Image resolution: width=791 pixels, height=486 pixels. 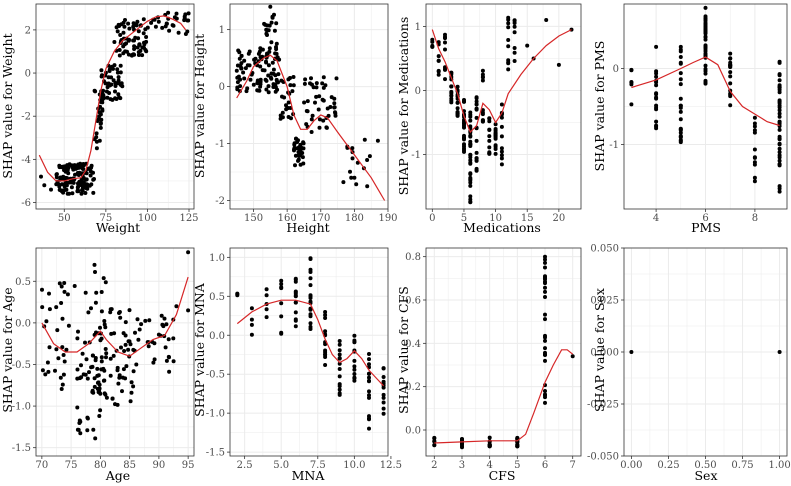 What do you see at coordinates (413, 387) in the screenshot?
I see `y-tick-label: 0.2` at bounding box center [413, 387].